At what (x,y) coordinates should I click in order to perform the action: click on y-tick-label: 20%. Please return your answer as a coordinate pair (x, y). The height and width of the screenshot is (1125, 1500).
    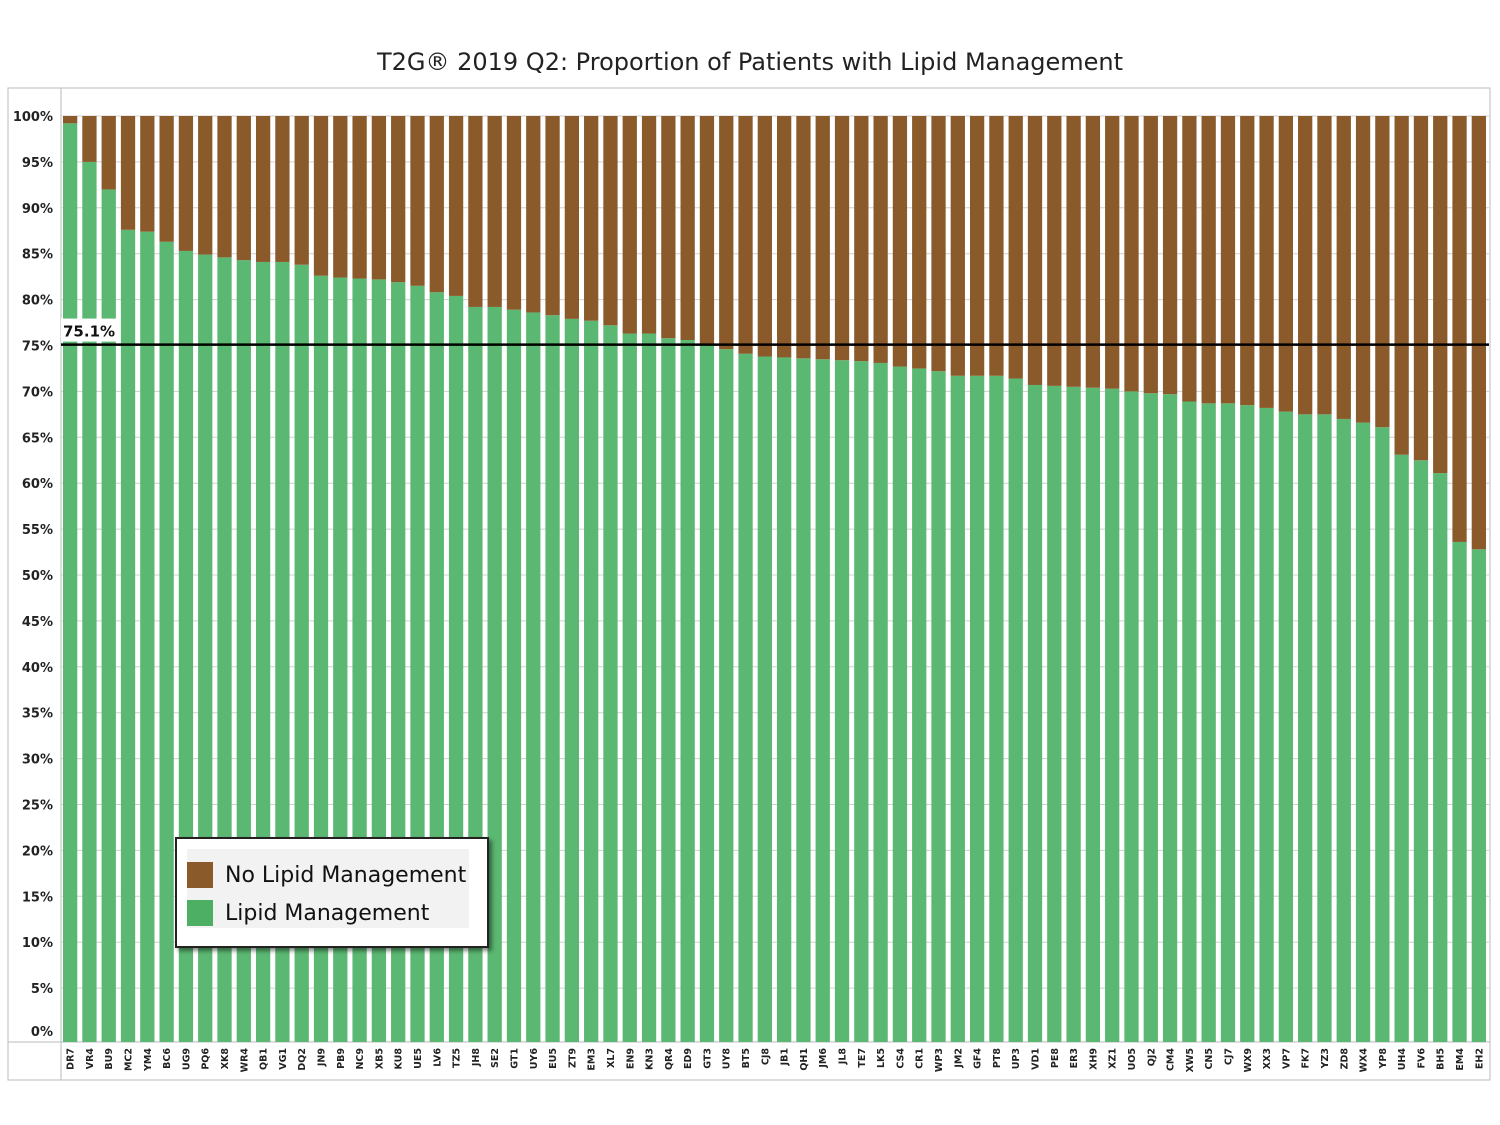
    Looking at the image, I should click on (37, 851).